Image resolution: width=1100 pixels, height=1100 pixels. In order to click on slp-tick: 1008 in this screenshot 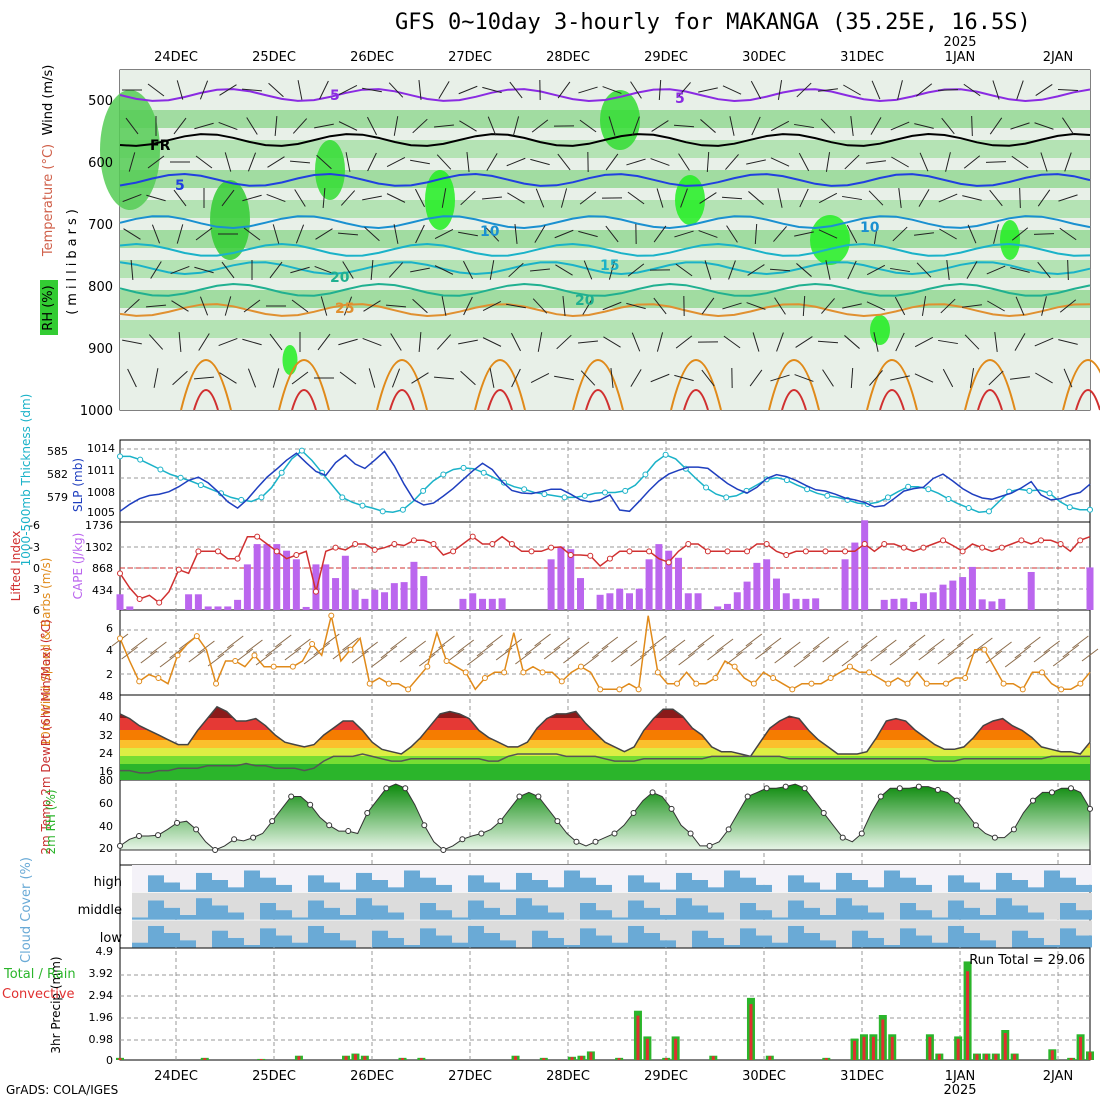, I will do `click(101, 492)`.